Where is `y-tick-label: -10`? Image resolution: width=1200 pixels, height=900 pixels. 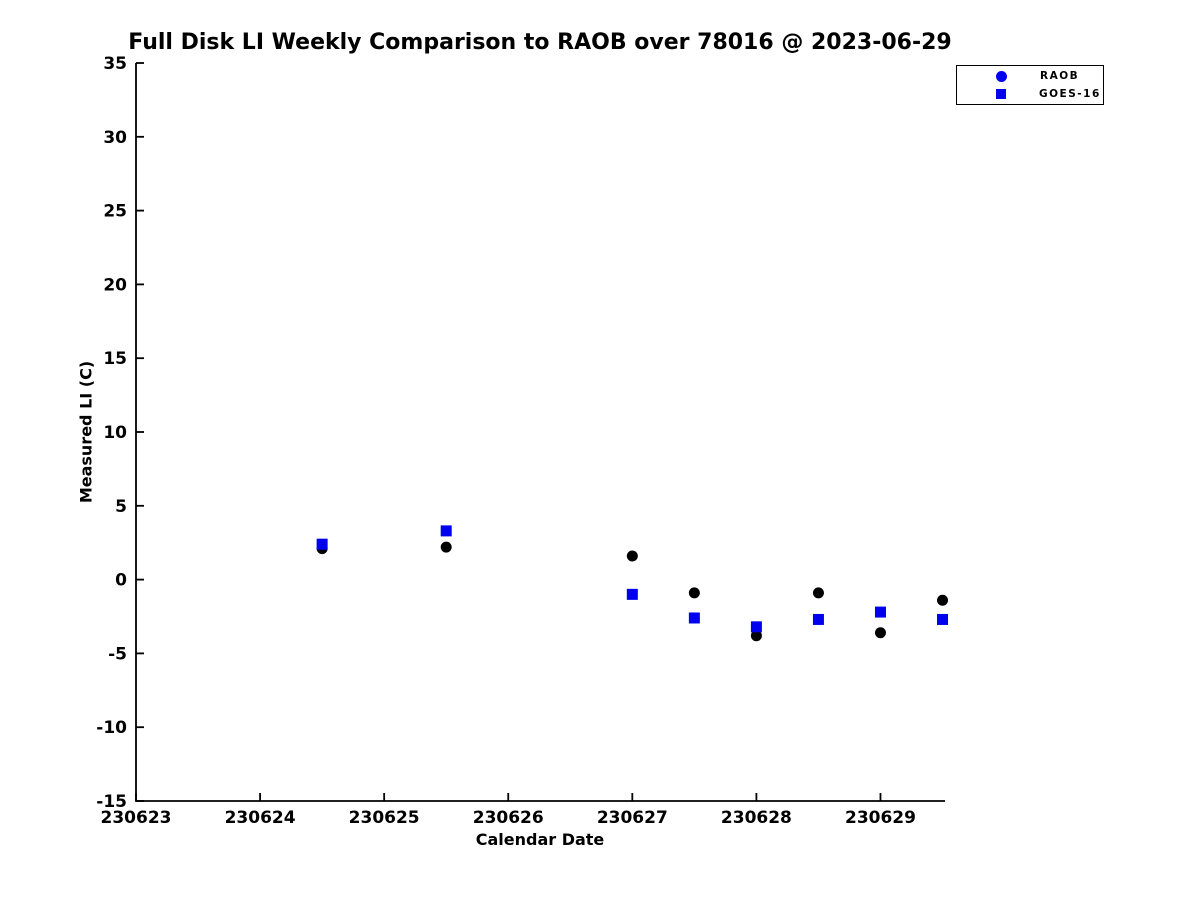
y-tick-label: -10 is located at coordinates (111, 728).